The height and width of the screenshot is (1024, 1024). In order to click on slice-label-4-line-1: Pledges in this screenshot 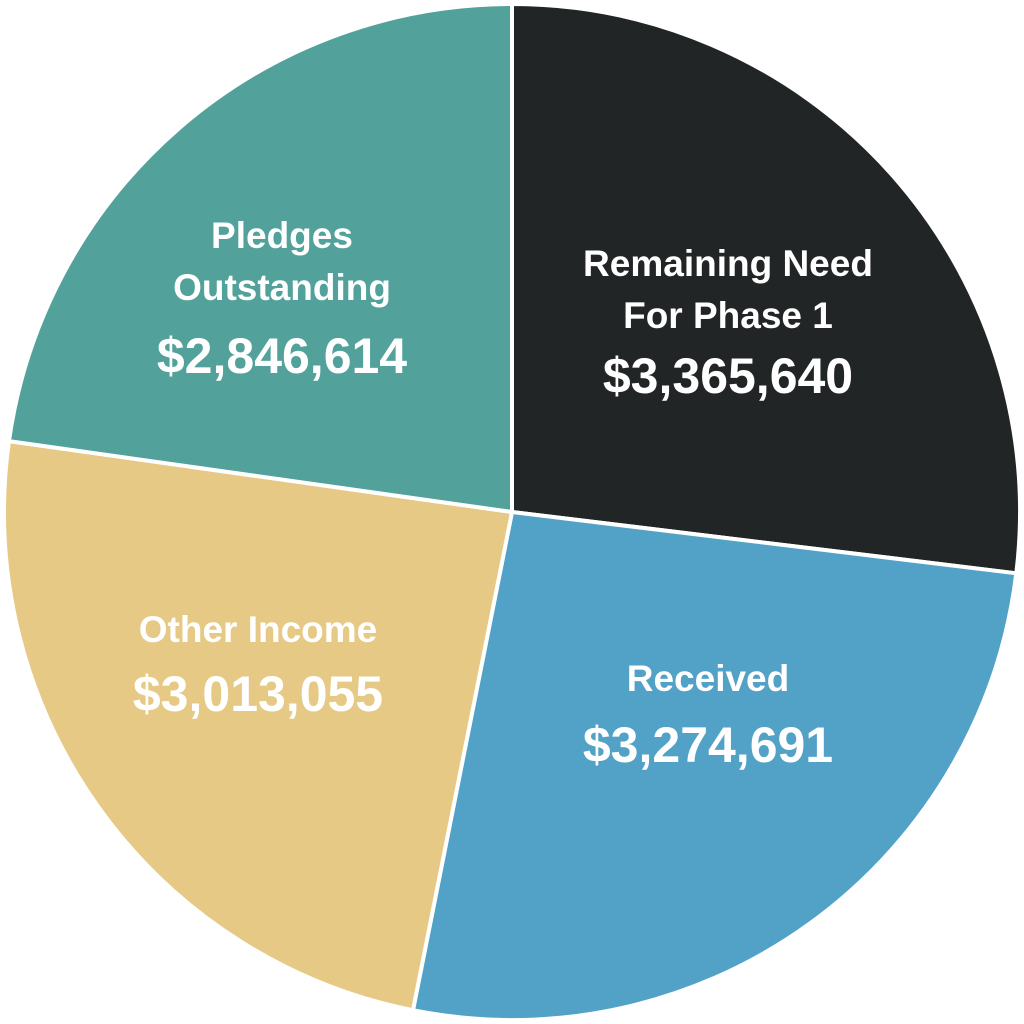, I will do `click(282, 235)`.